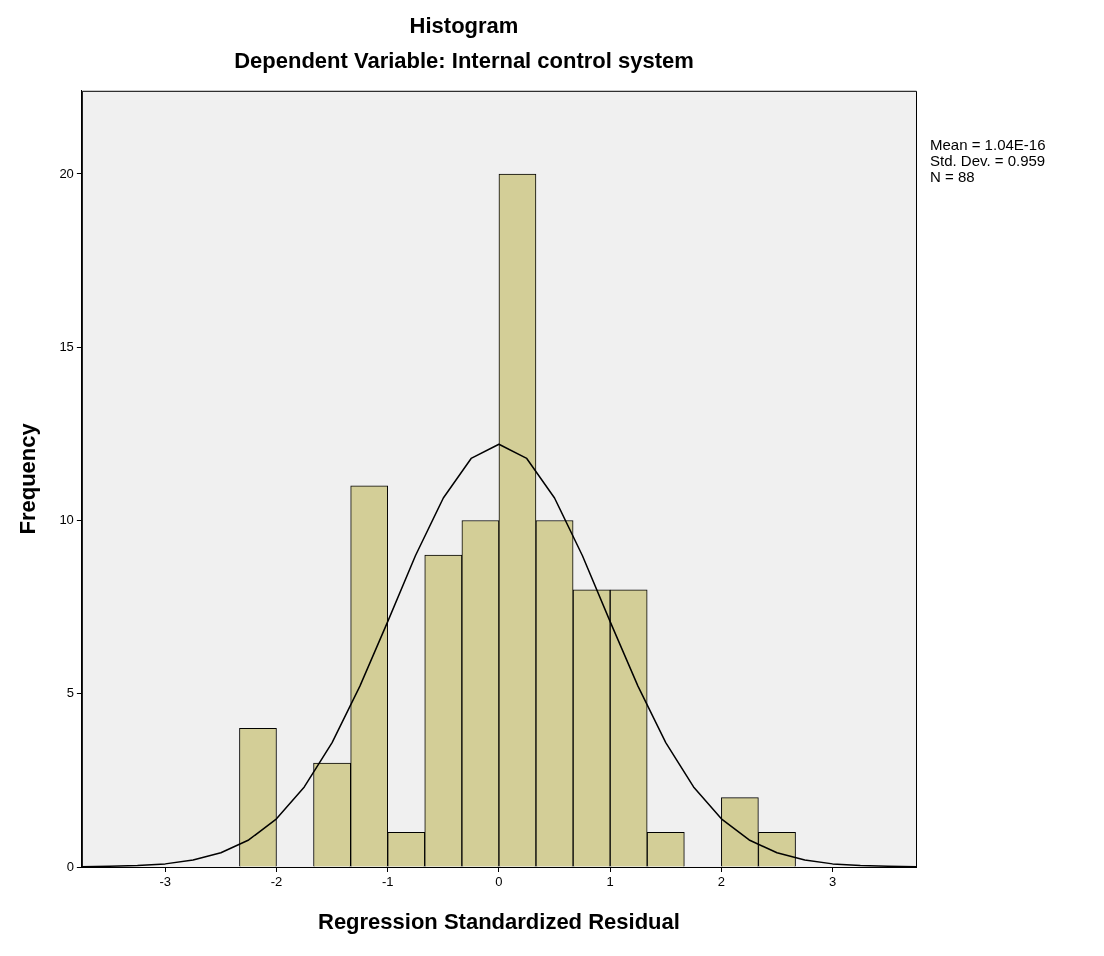  What do you see at coordinates (498, 921) in the screenshot?
I see `x-axis-title: Regression Standardized Residual` at bounding box center [498, 921].